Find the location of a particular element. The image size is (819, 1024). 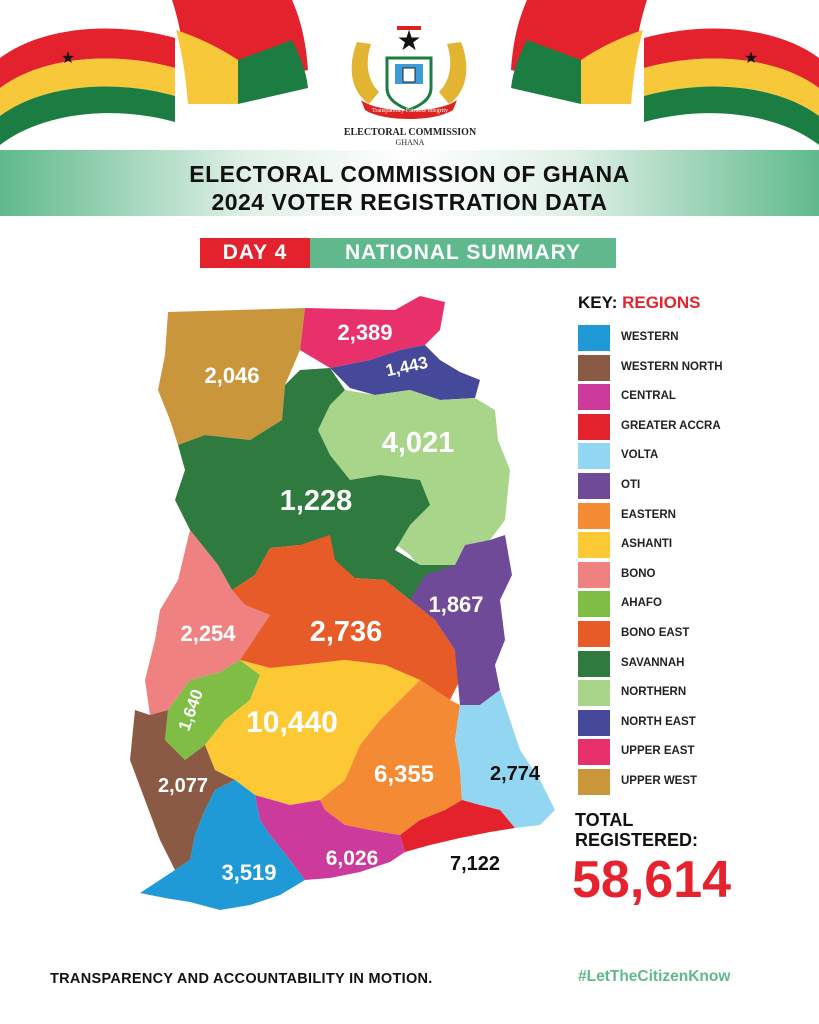

region-western is located at coordinates (222, 845).